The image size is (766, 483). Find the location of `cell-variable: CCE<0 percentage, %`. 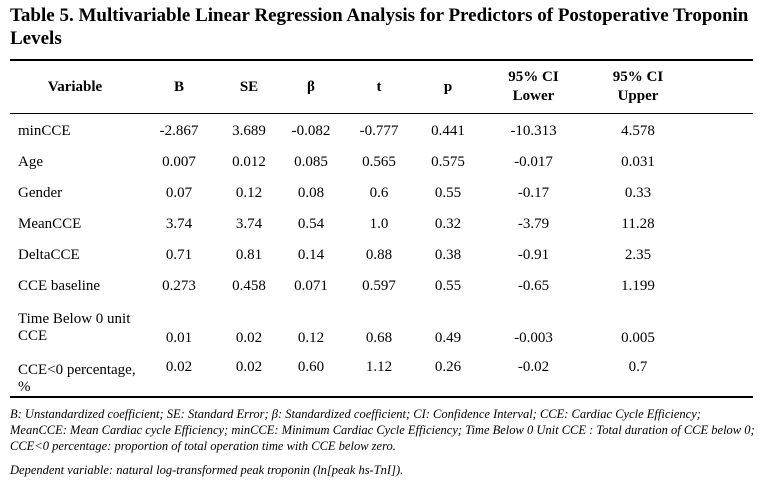

cell-variable: CCE<0 percentage, % is located at coordinates (75, 378).